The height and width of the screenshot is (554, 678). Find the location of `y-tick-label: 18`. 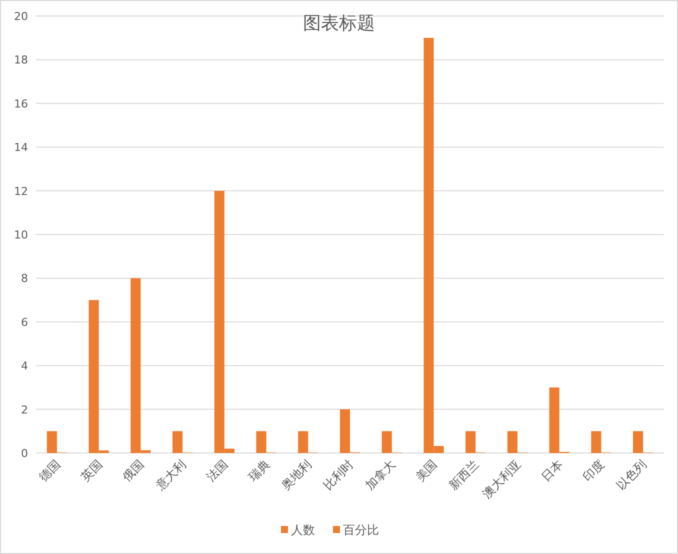

y-tick-label: 18 is located at coordinates (21, 60).